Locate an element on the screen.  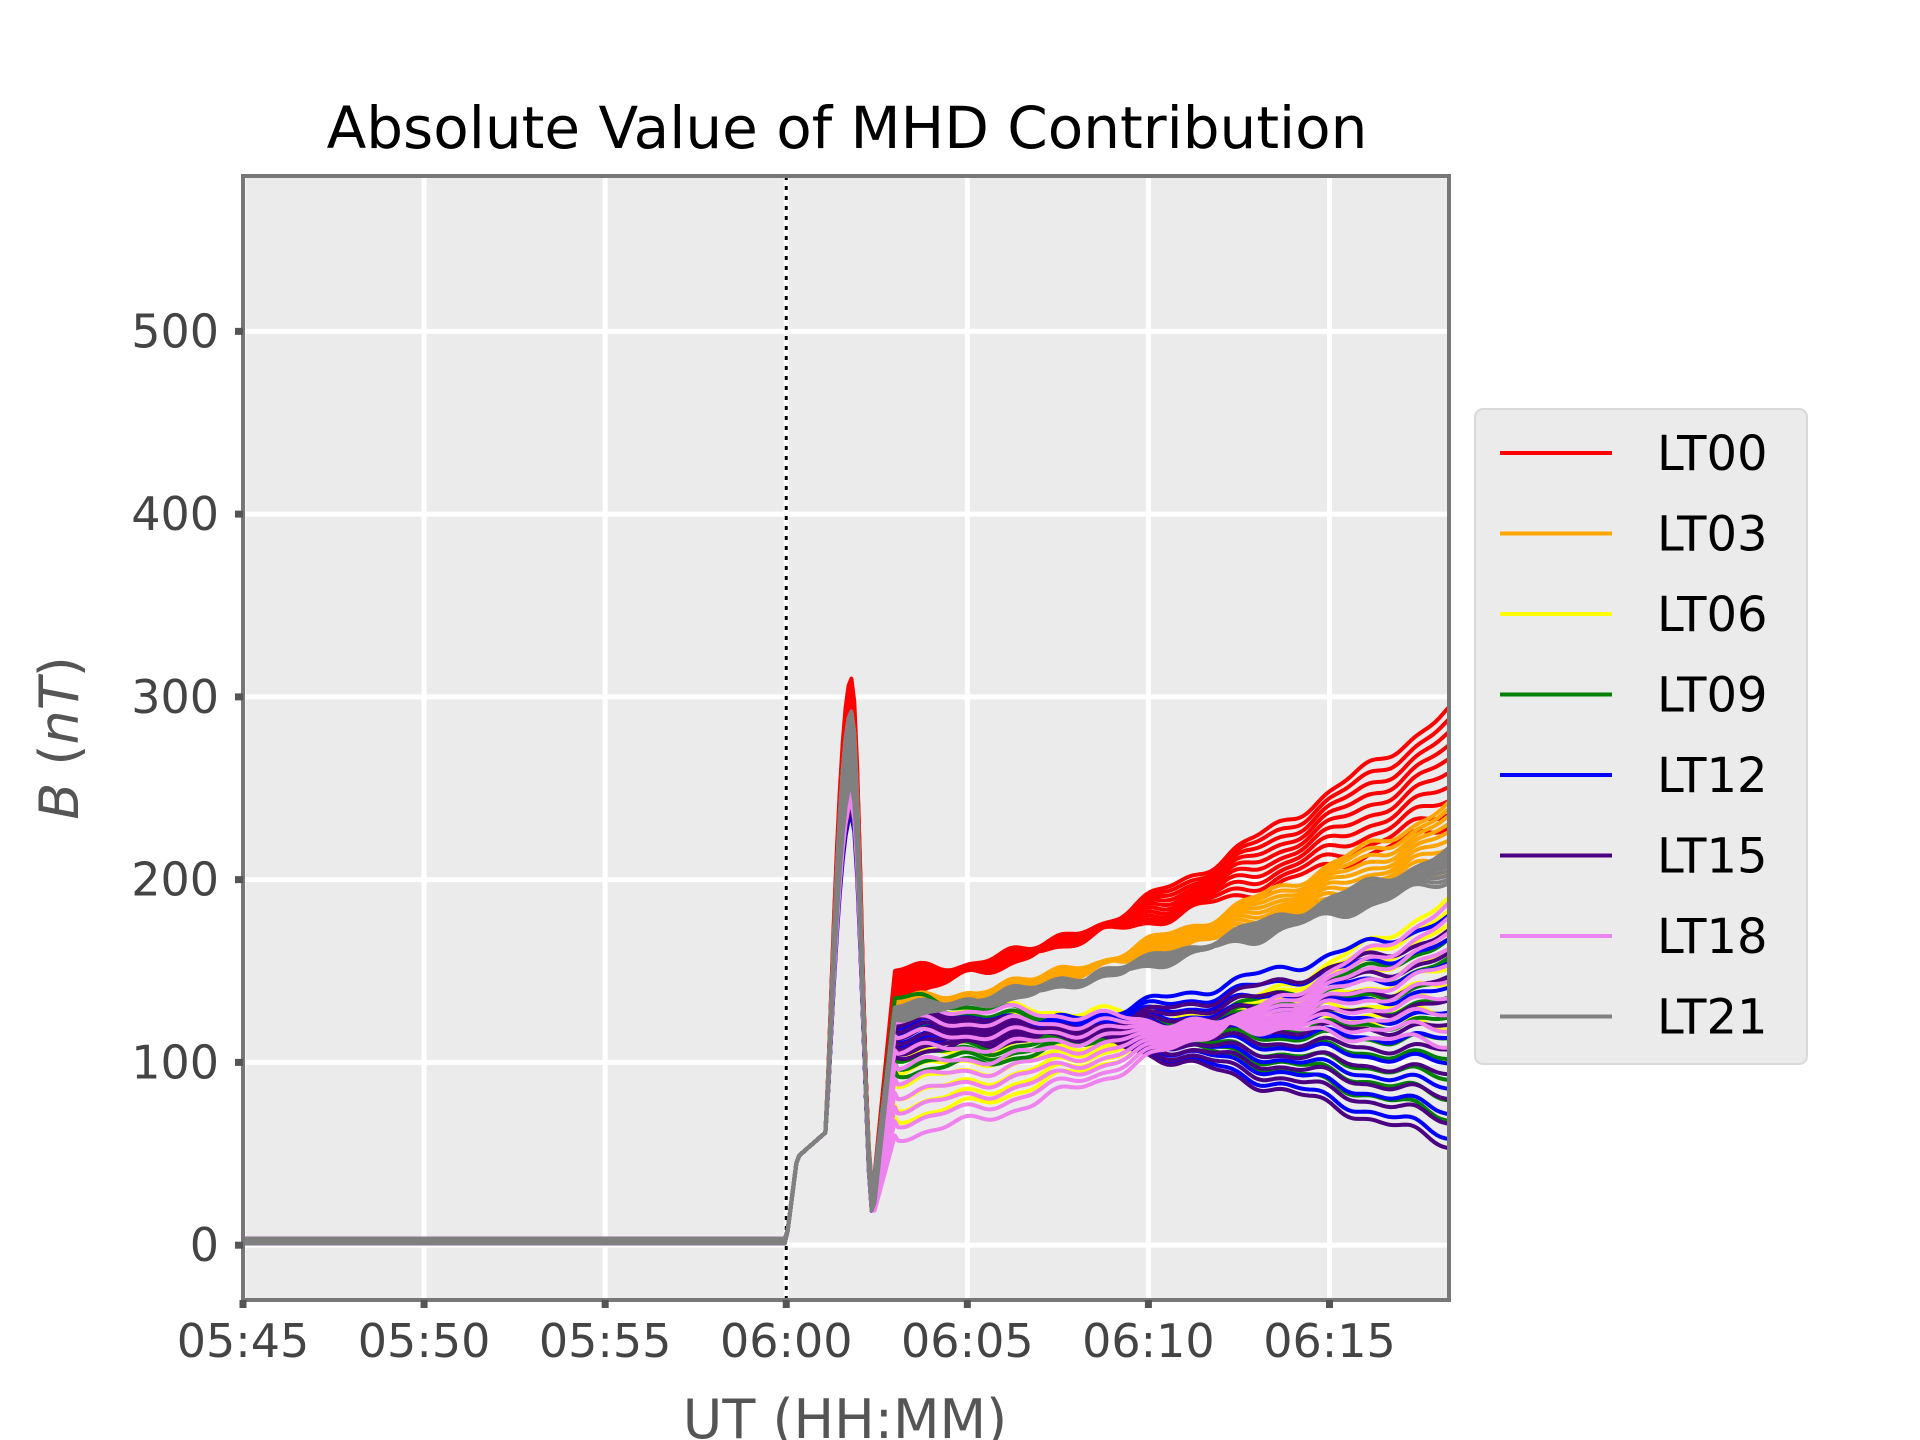
x-axis-label: UT (HH:MM) is located at coordinates (845, 1414).